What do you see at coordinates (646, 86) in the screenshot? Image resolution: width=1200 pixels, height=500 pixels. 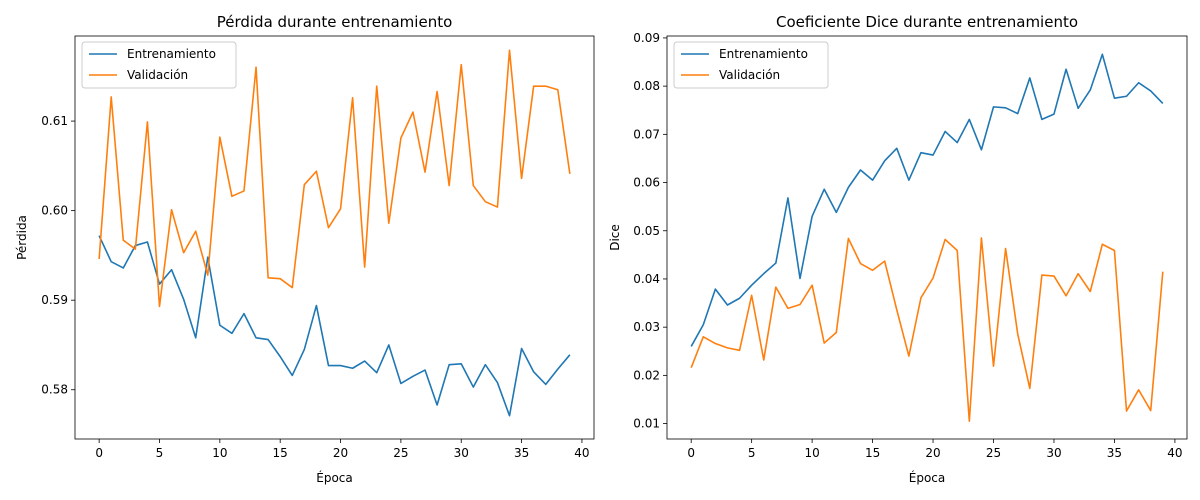 I see `y-tick-label: 0.08` at bounding box center [646, 86].